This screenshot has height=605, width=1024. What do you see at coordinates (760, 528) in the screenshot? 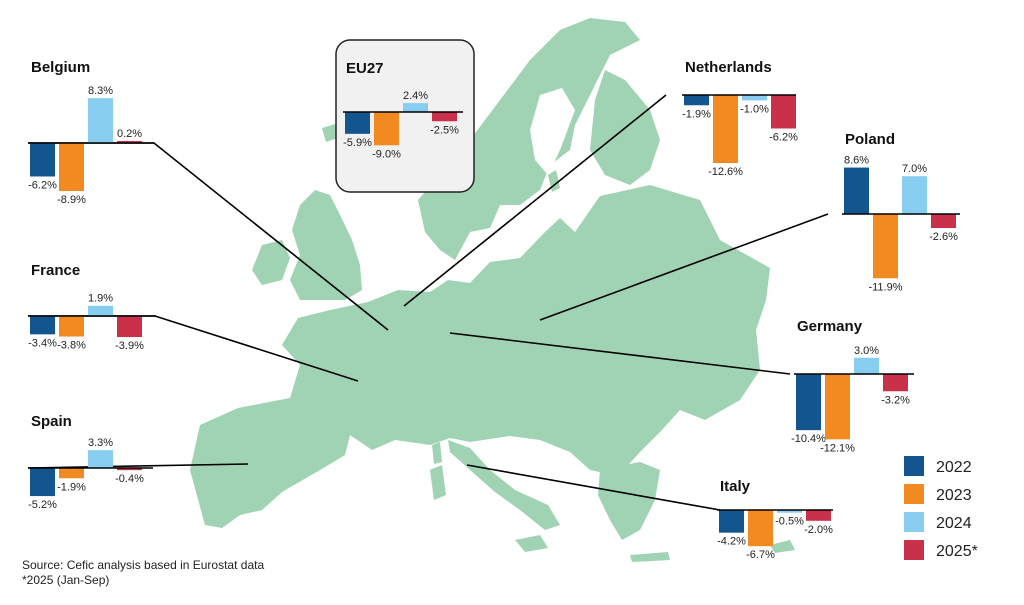
I see `bar-italy-2023` at bounding box center [760, 528].